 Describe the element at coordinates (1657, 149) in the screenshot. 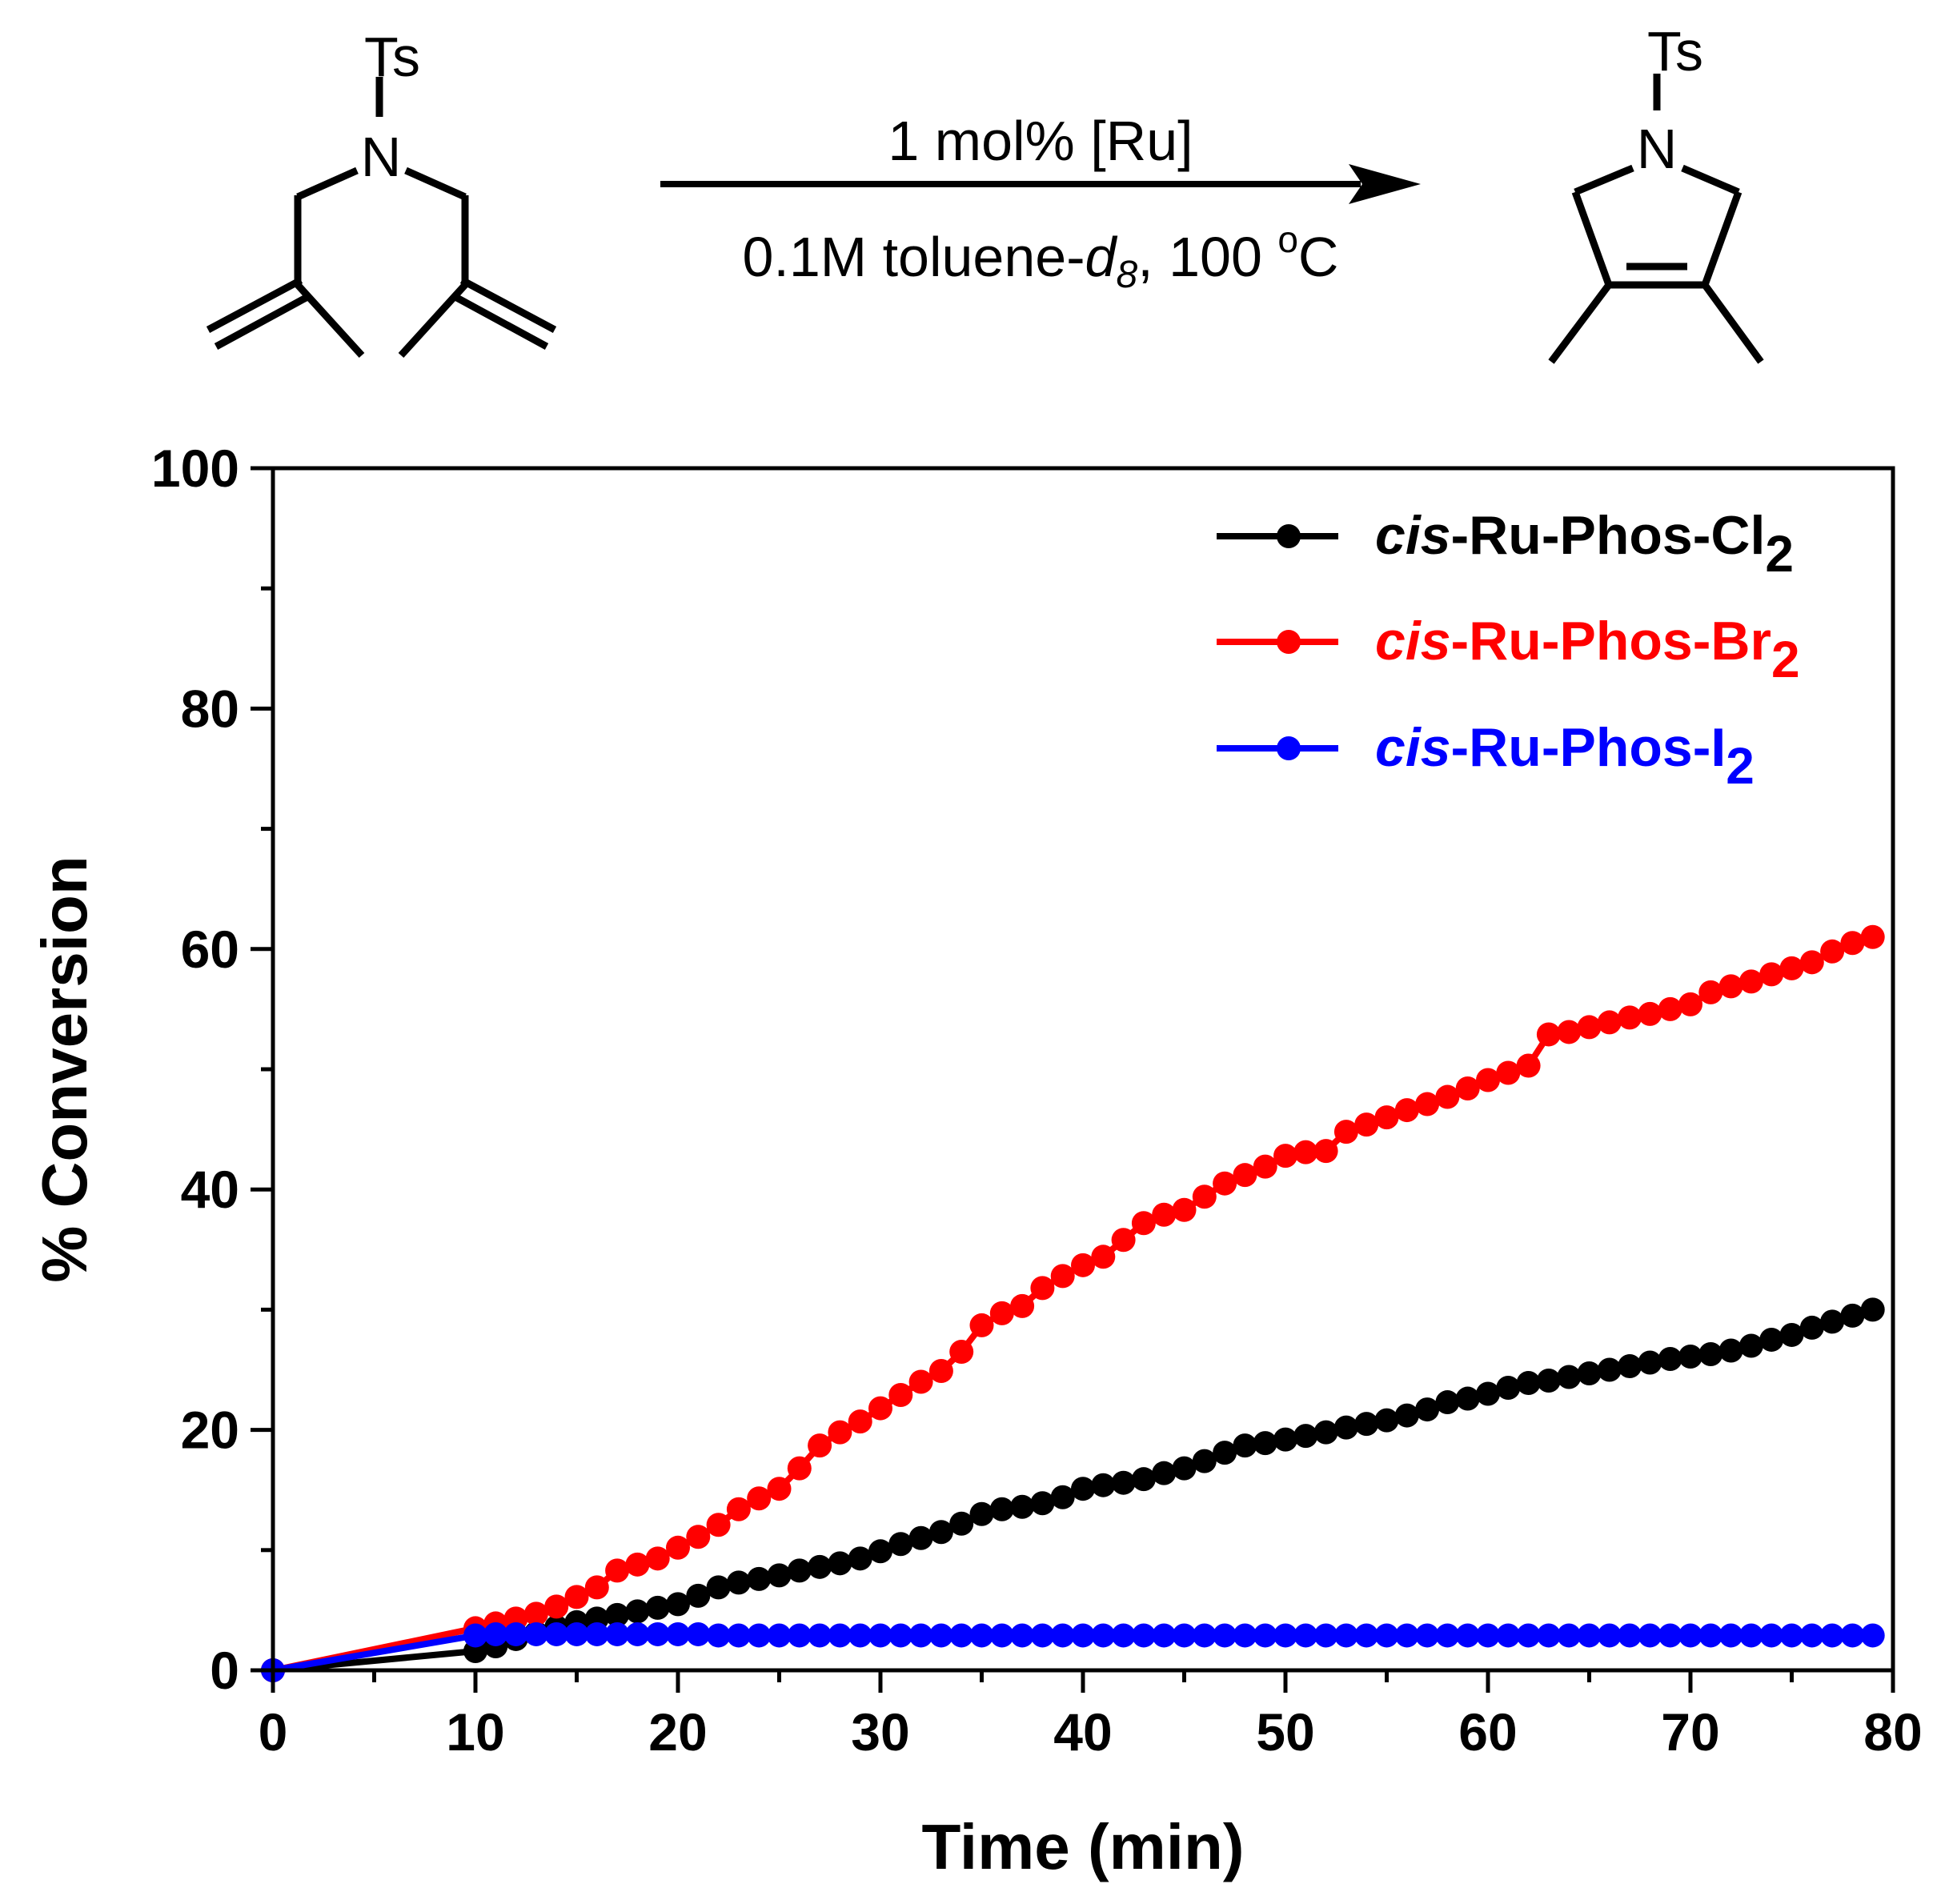

I see `product-n-label: N` at that location.